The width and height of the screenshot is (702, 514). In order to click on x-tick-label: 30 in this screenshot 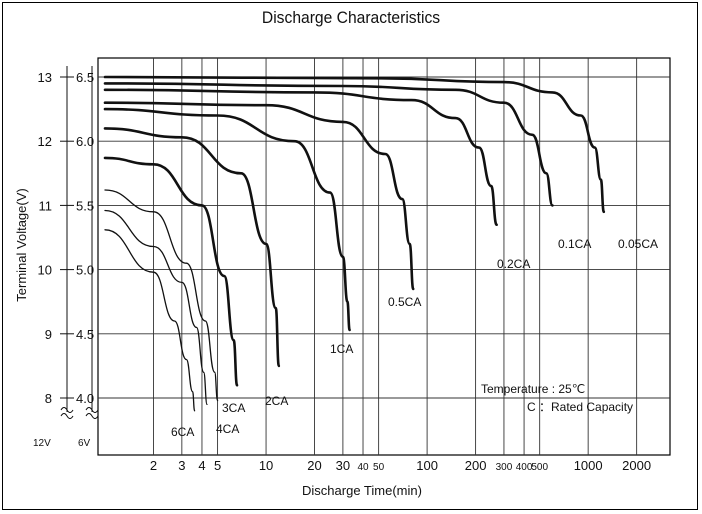, I will do `click(343, 465)`.